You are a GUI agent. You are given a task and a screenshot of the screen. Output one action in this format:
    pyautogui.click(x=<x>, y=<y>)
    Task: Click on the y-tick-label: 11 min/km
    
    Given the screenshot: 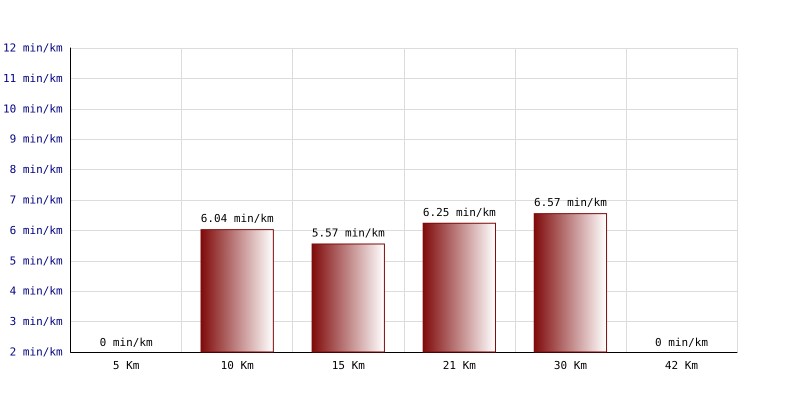 What is the action you would take?
    pyautogui.click(x=32, y=78)
    